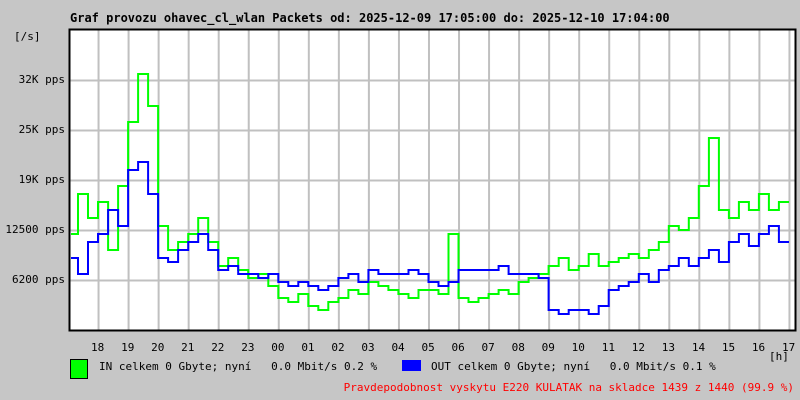 Image resolution: width=800 pixels, height=400 pixels. I want to click on x-tick-label: 22, so click(218, 347).